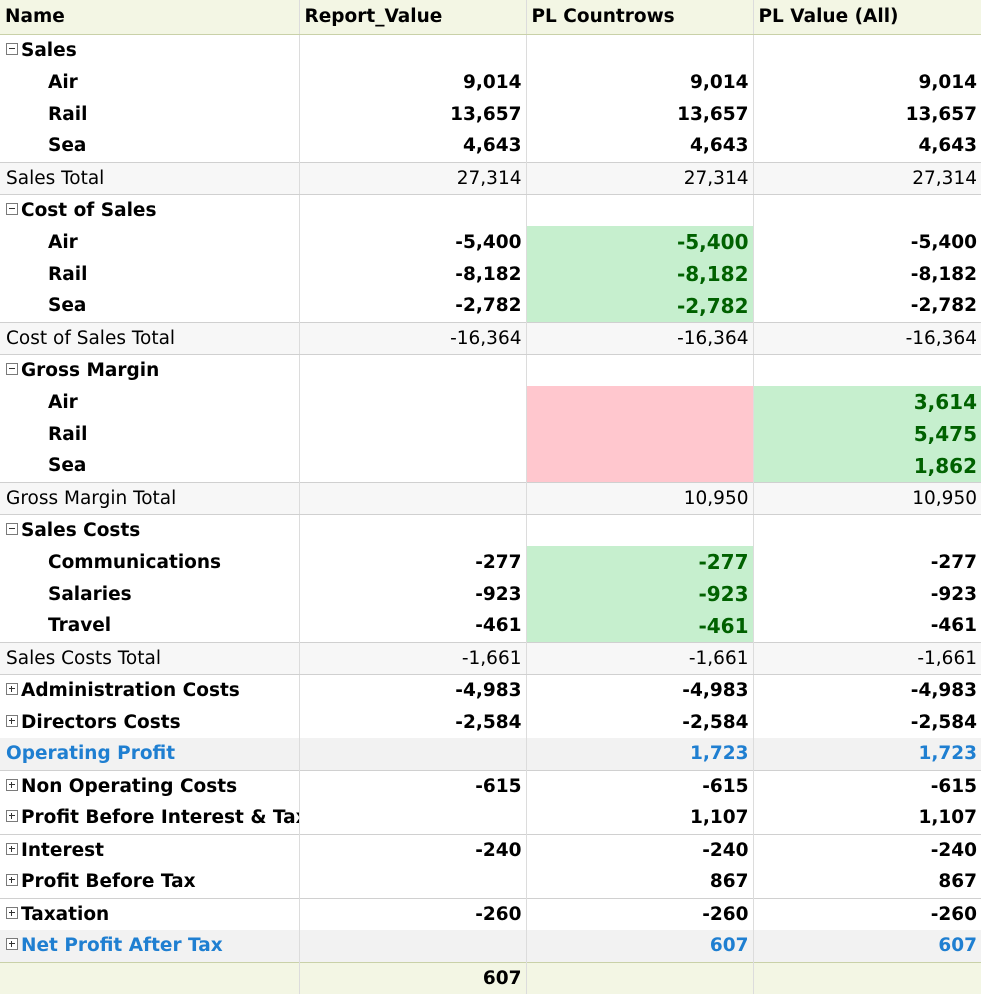 The width and height of the screenshot is (981, 1002). Describe the element at coordinates (135, 562) in the screenshot. I see `row-label: Communications` at that location.